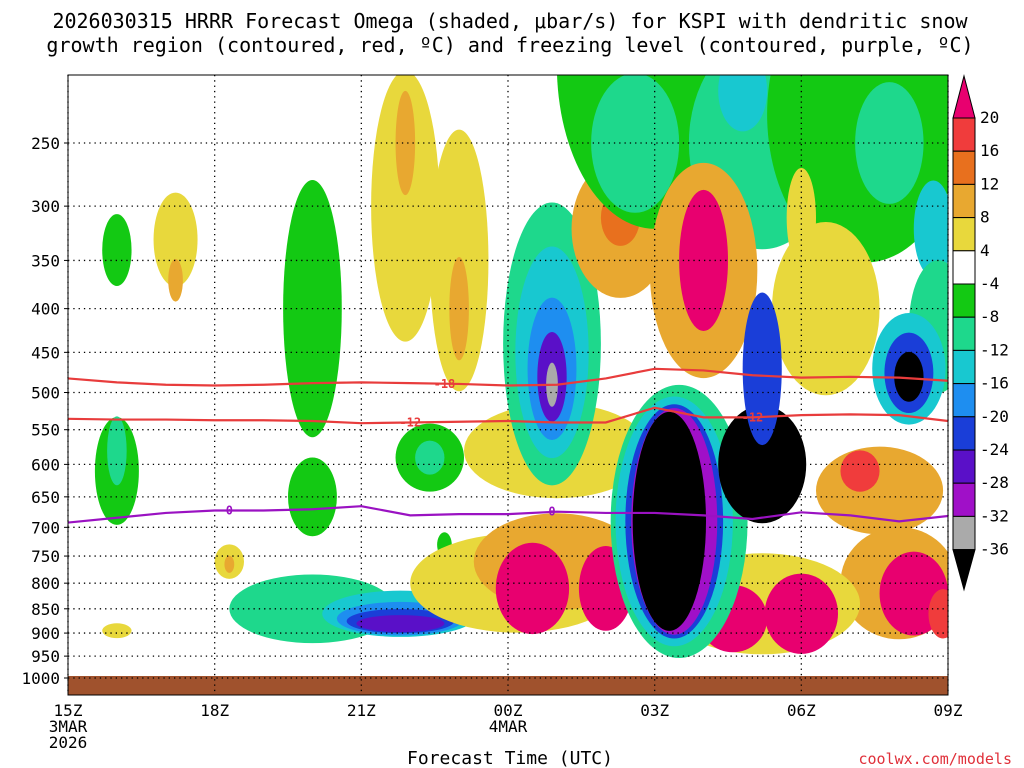 The height and width of the screenshot is (768, 1024). Describe the element at coordinates (40, 678) in the screenshot. I see `pressure-tick-label: 1000` at that location.